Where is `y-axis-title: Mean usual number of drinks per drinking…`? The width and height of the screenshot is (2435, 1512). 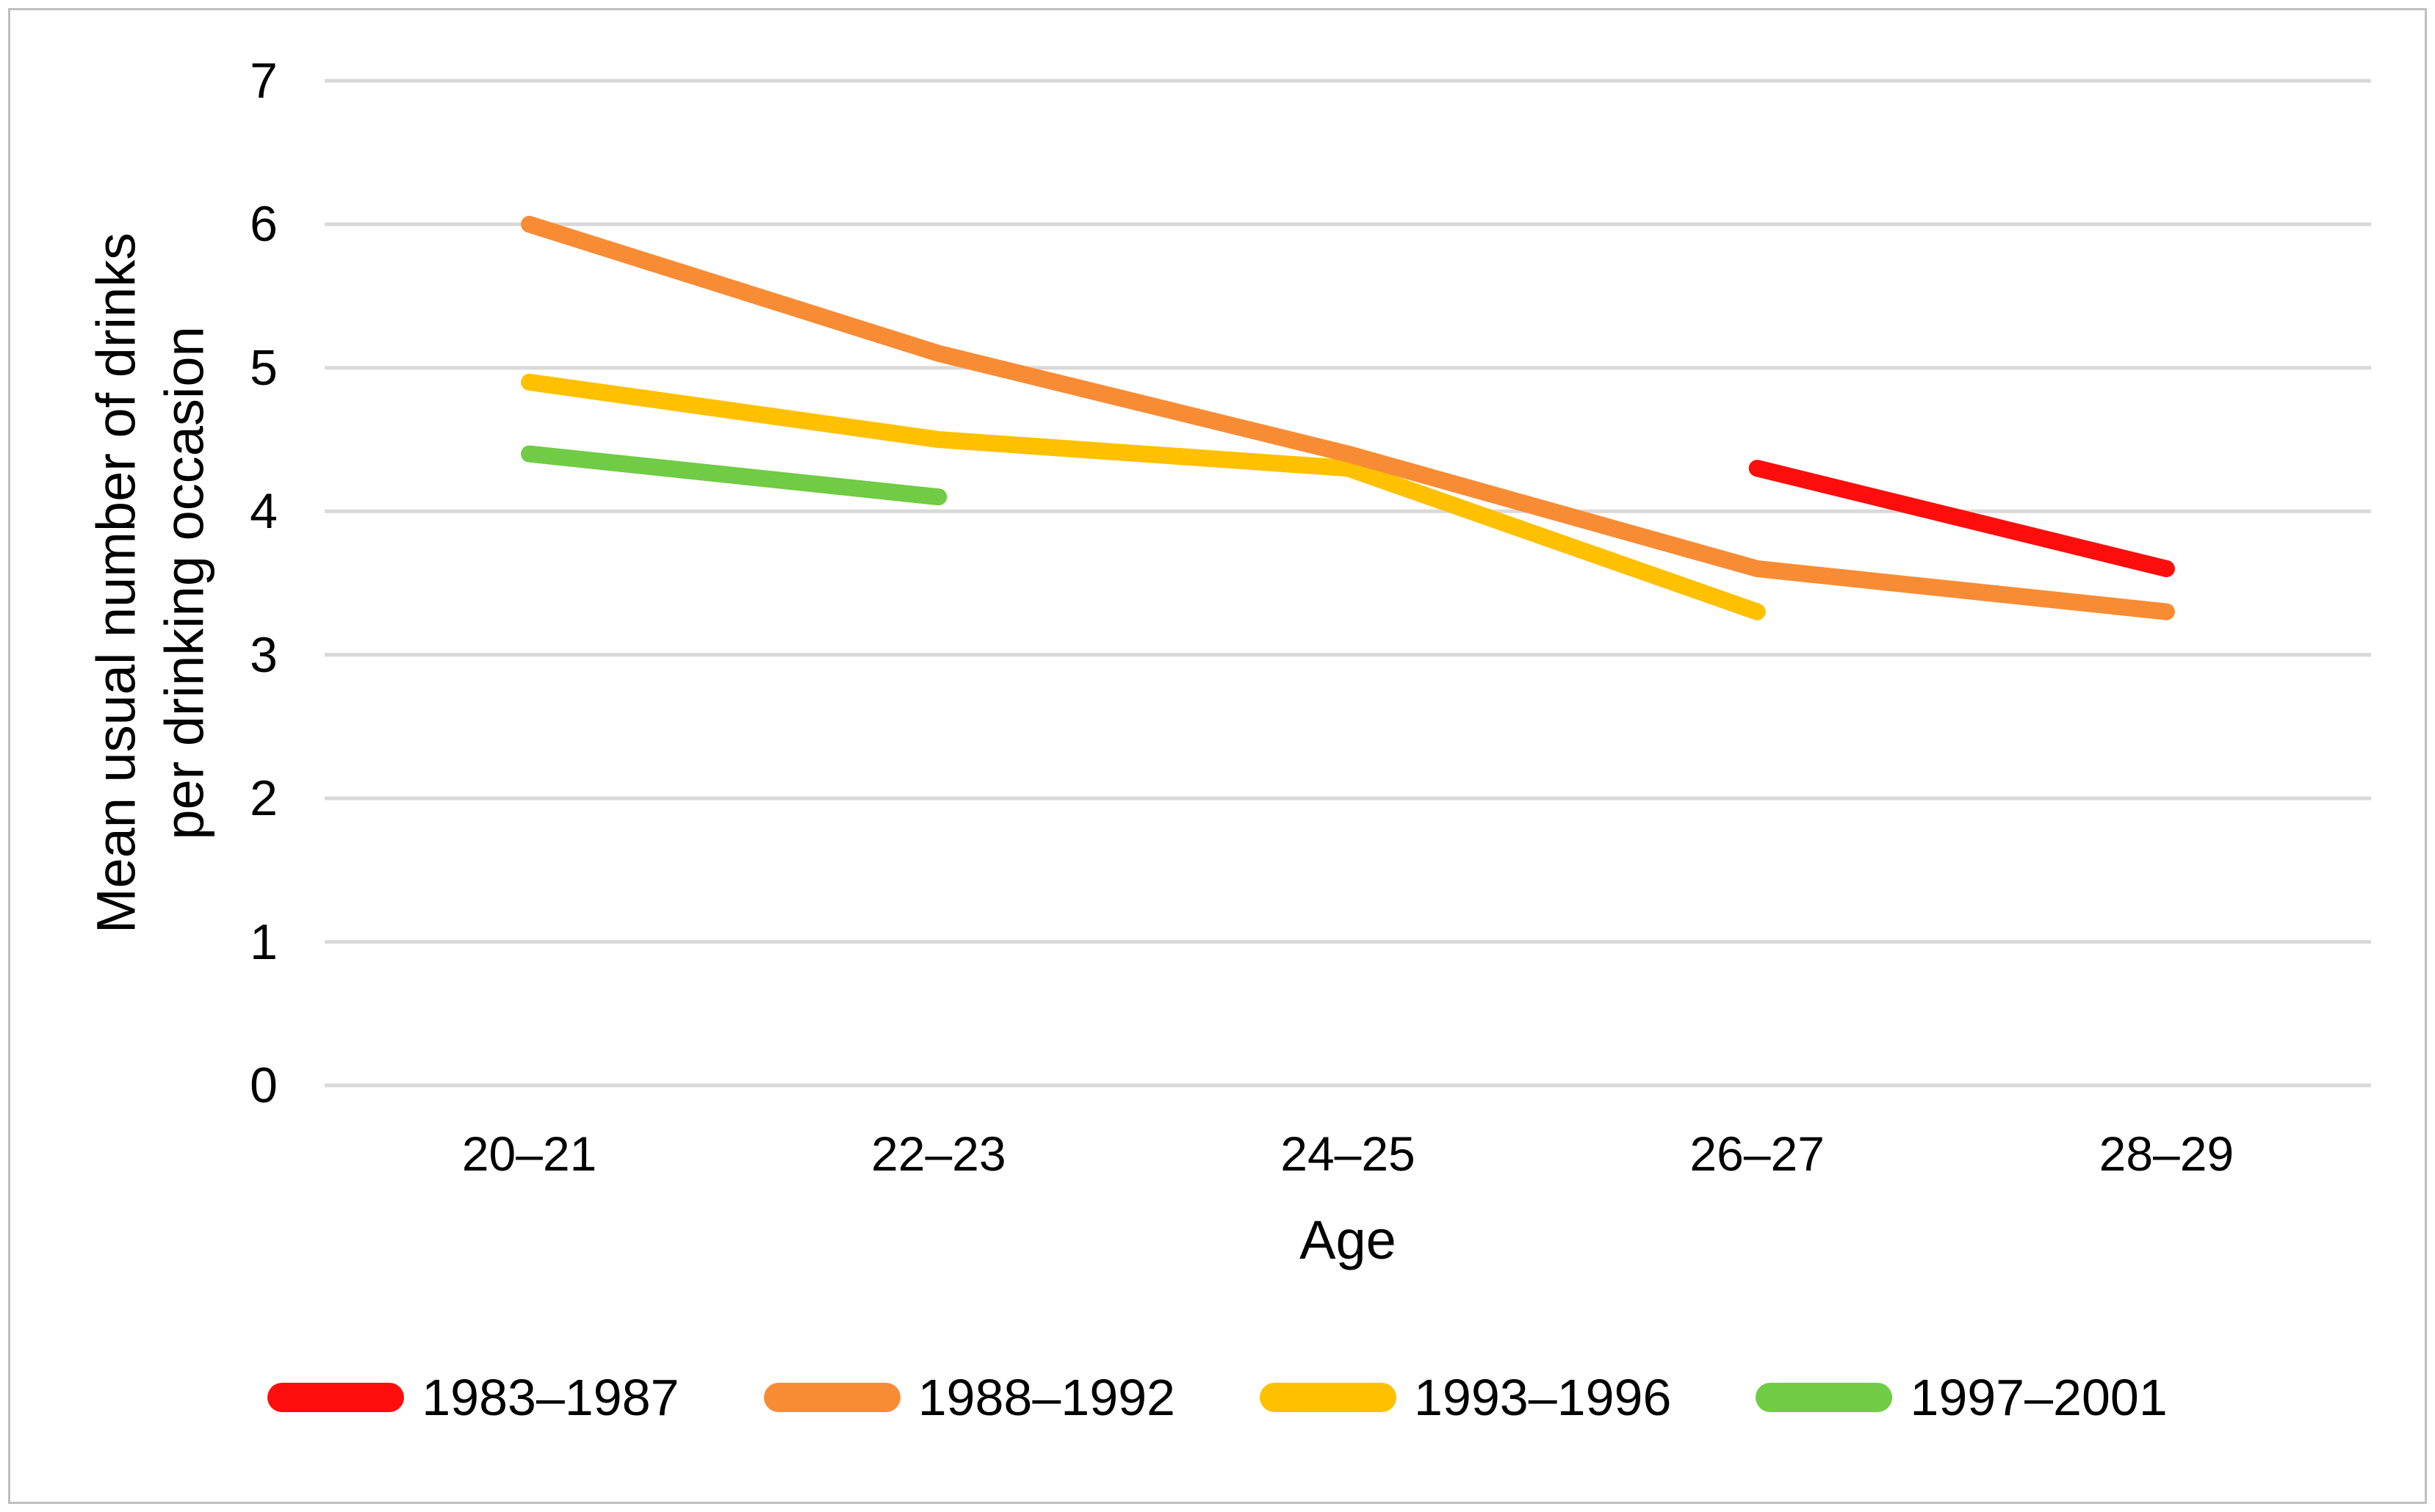 y-axis-title: Mean usual number of drinks per drinking… is located at coordinates (151, 583).